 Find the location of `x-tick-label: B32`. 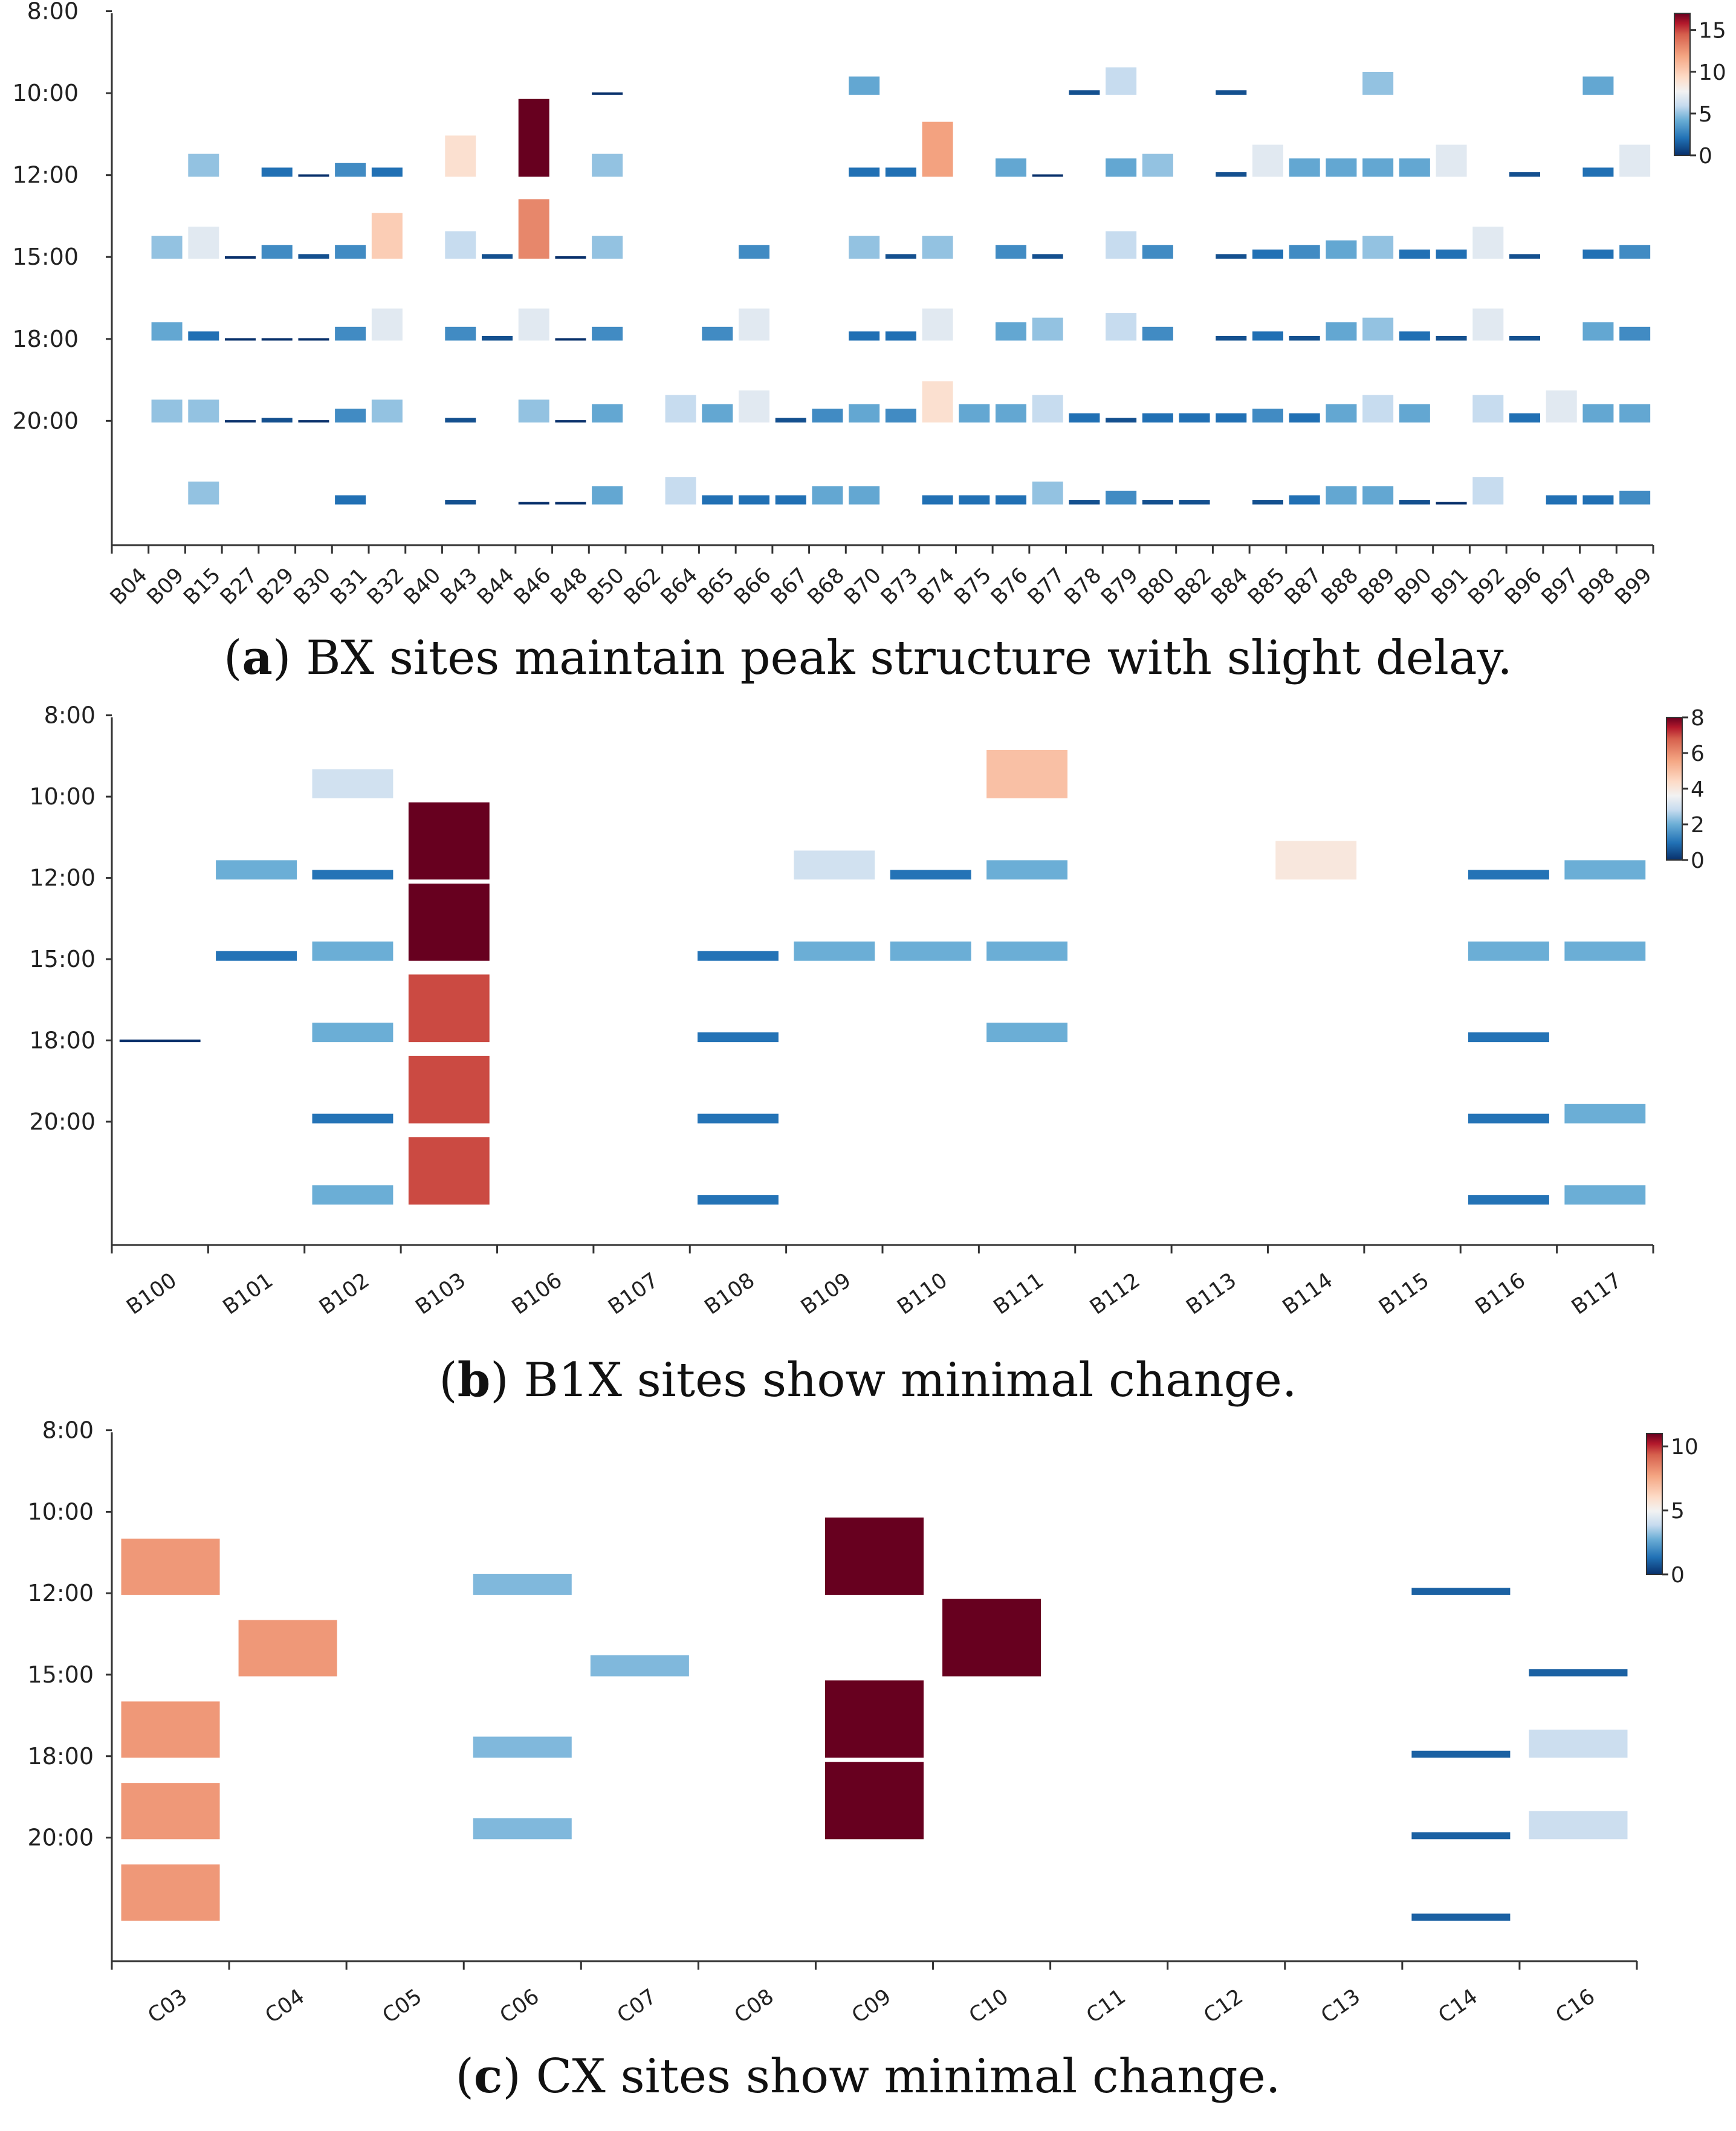

x-tick-label: B32 is located at coordinates (386, 586).